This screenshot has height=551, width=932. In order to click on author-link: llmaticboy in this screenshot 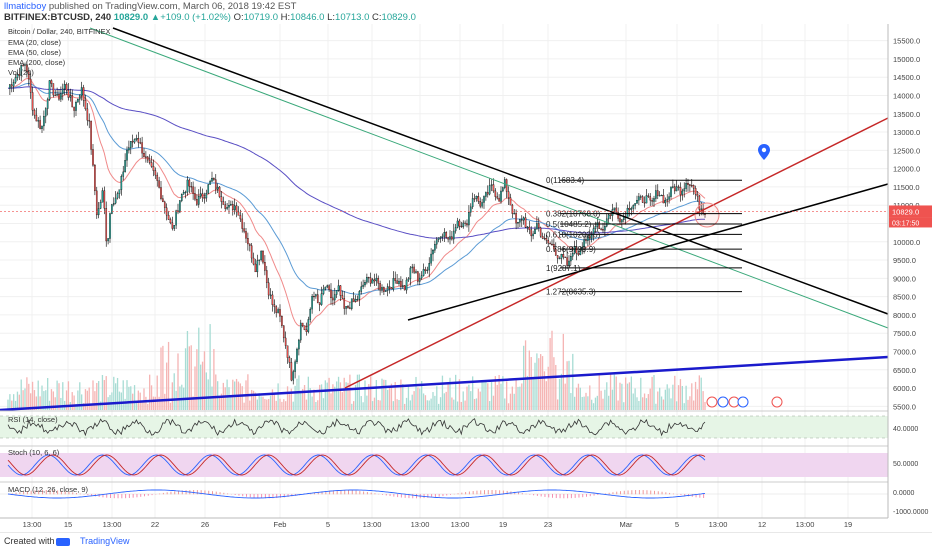, I will do `click(25, 6)`.